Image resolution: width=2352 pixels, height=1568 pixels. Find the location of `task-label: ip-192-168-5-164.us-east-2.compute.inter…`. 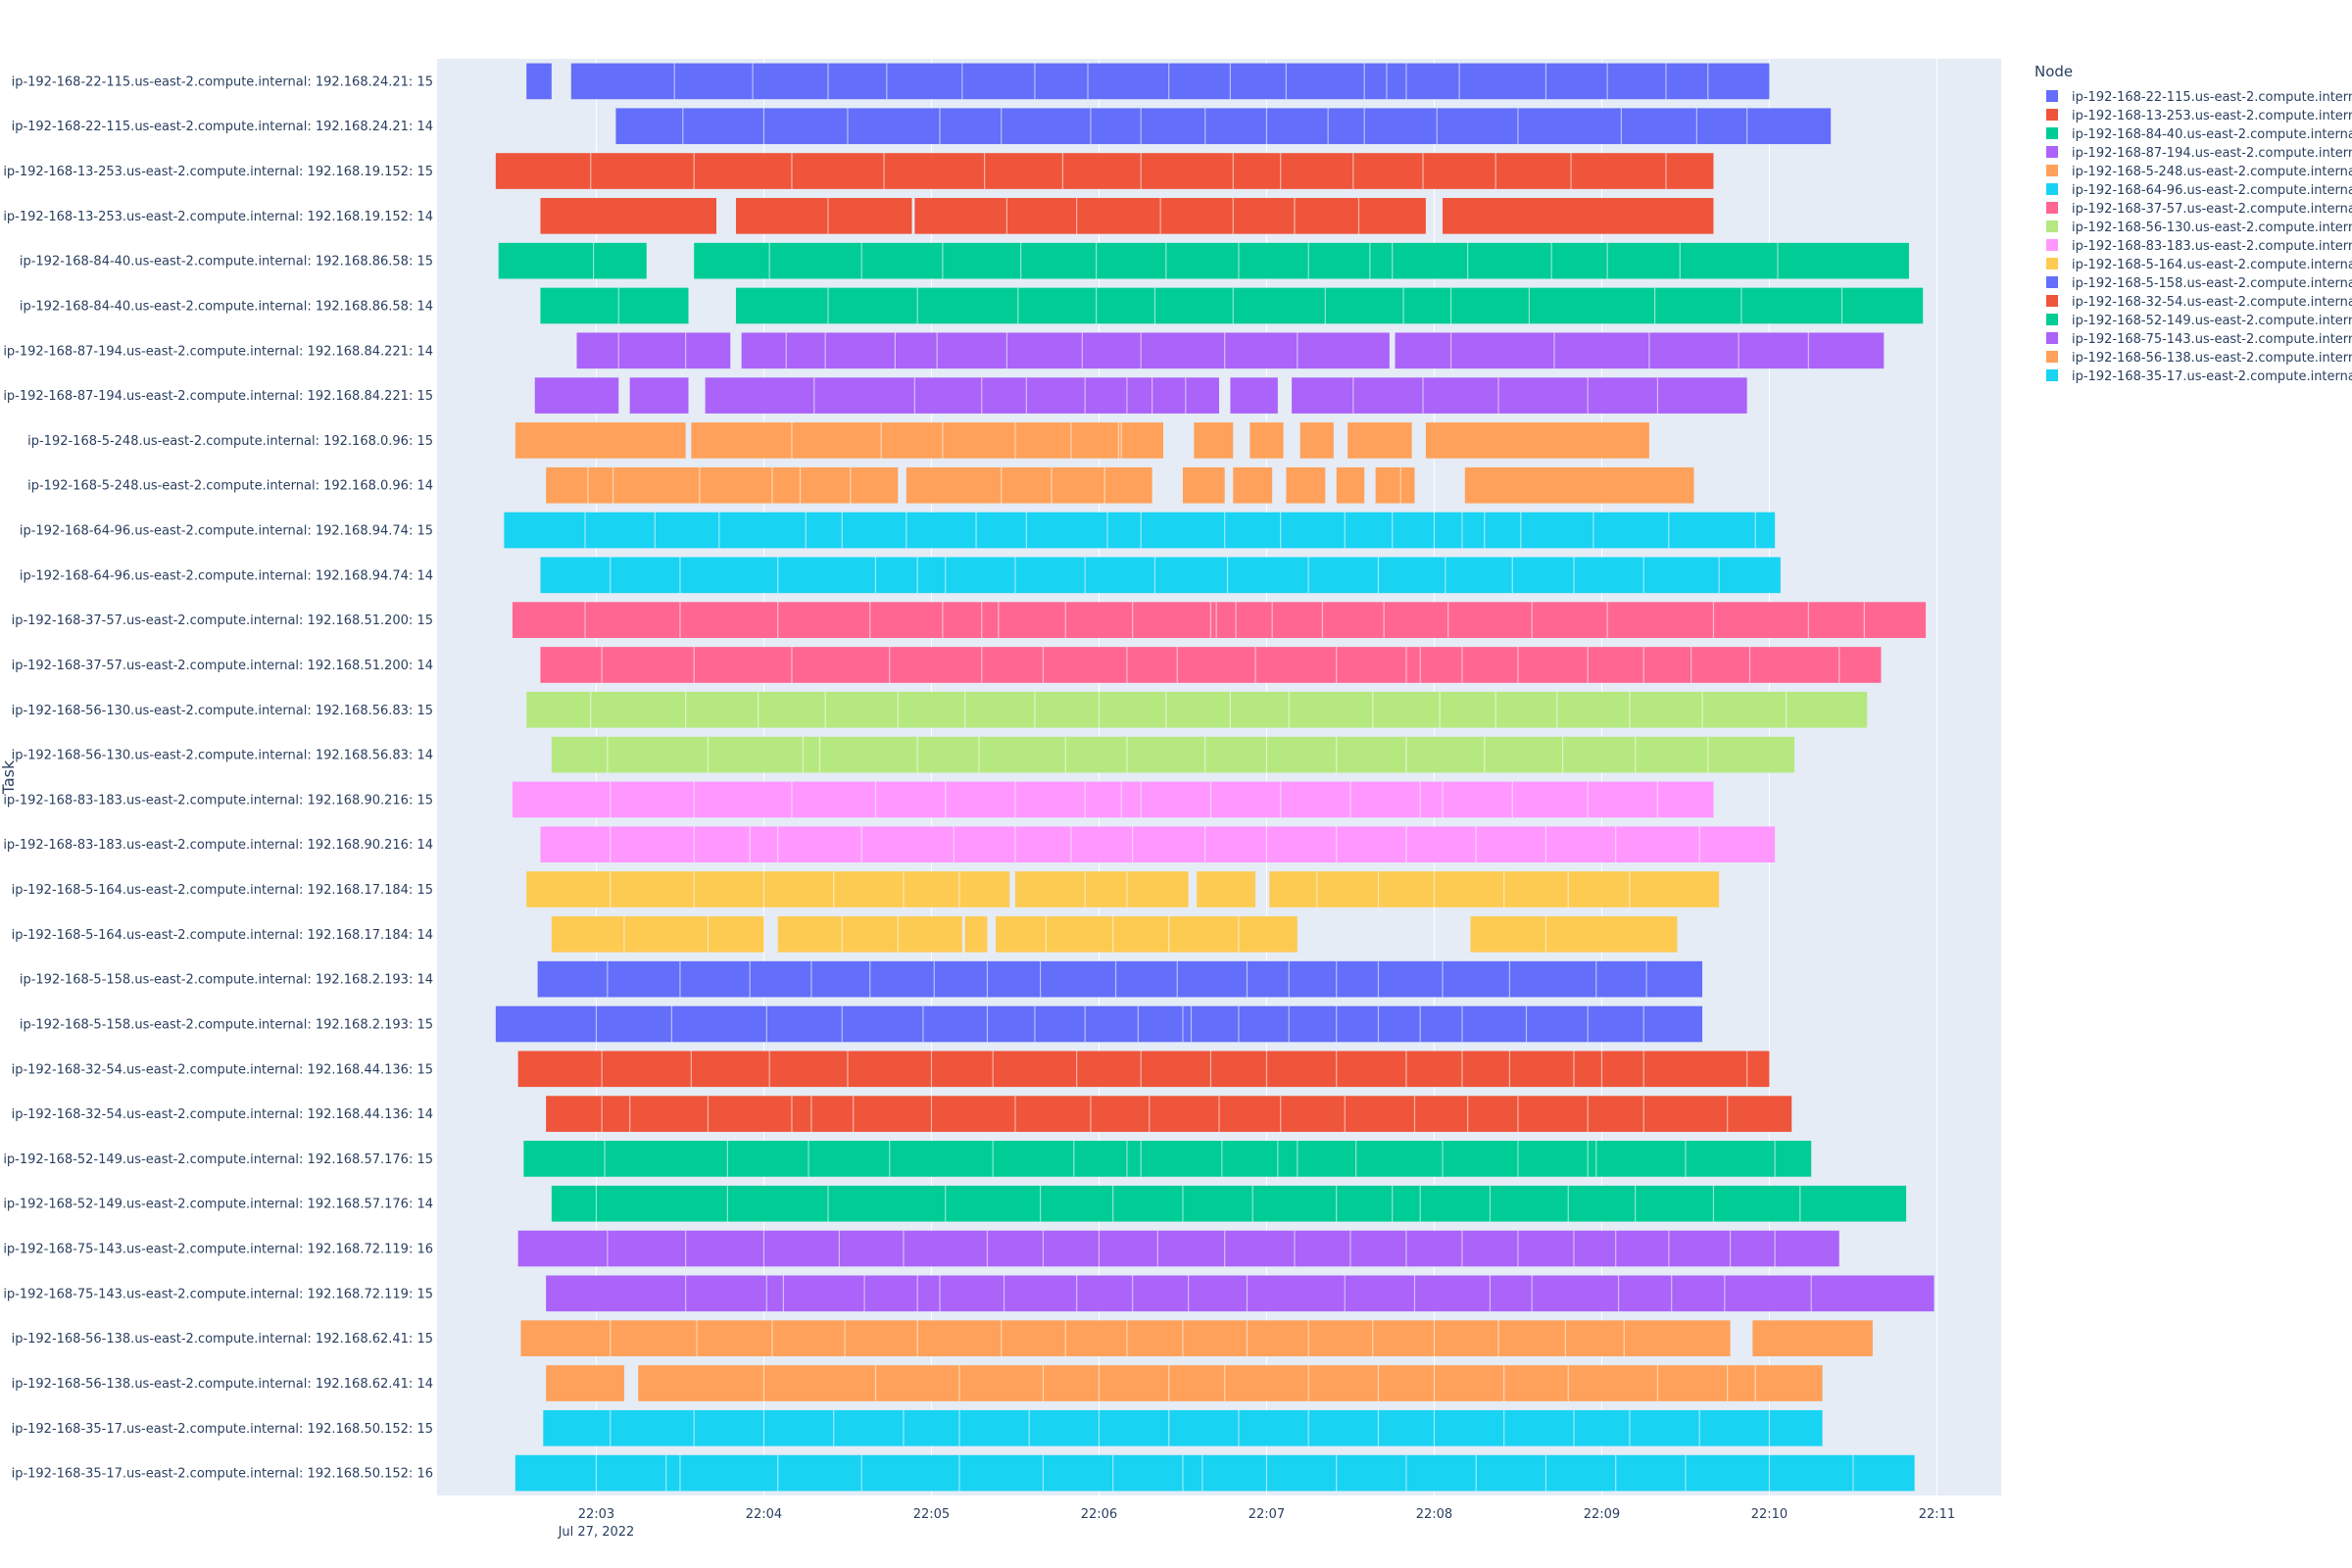

task-label: ip-192-168-5-164.us-east-2.compute.inter… is located at coordinates (223, 935).